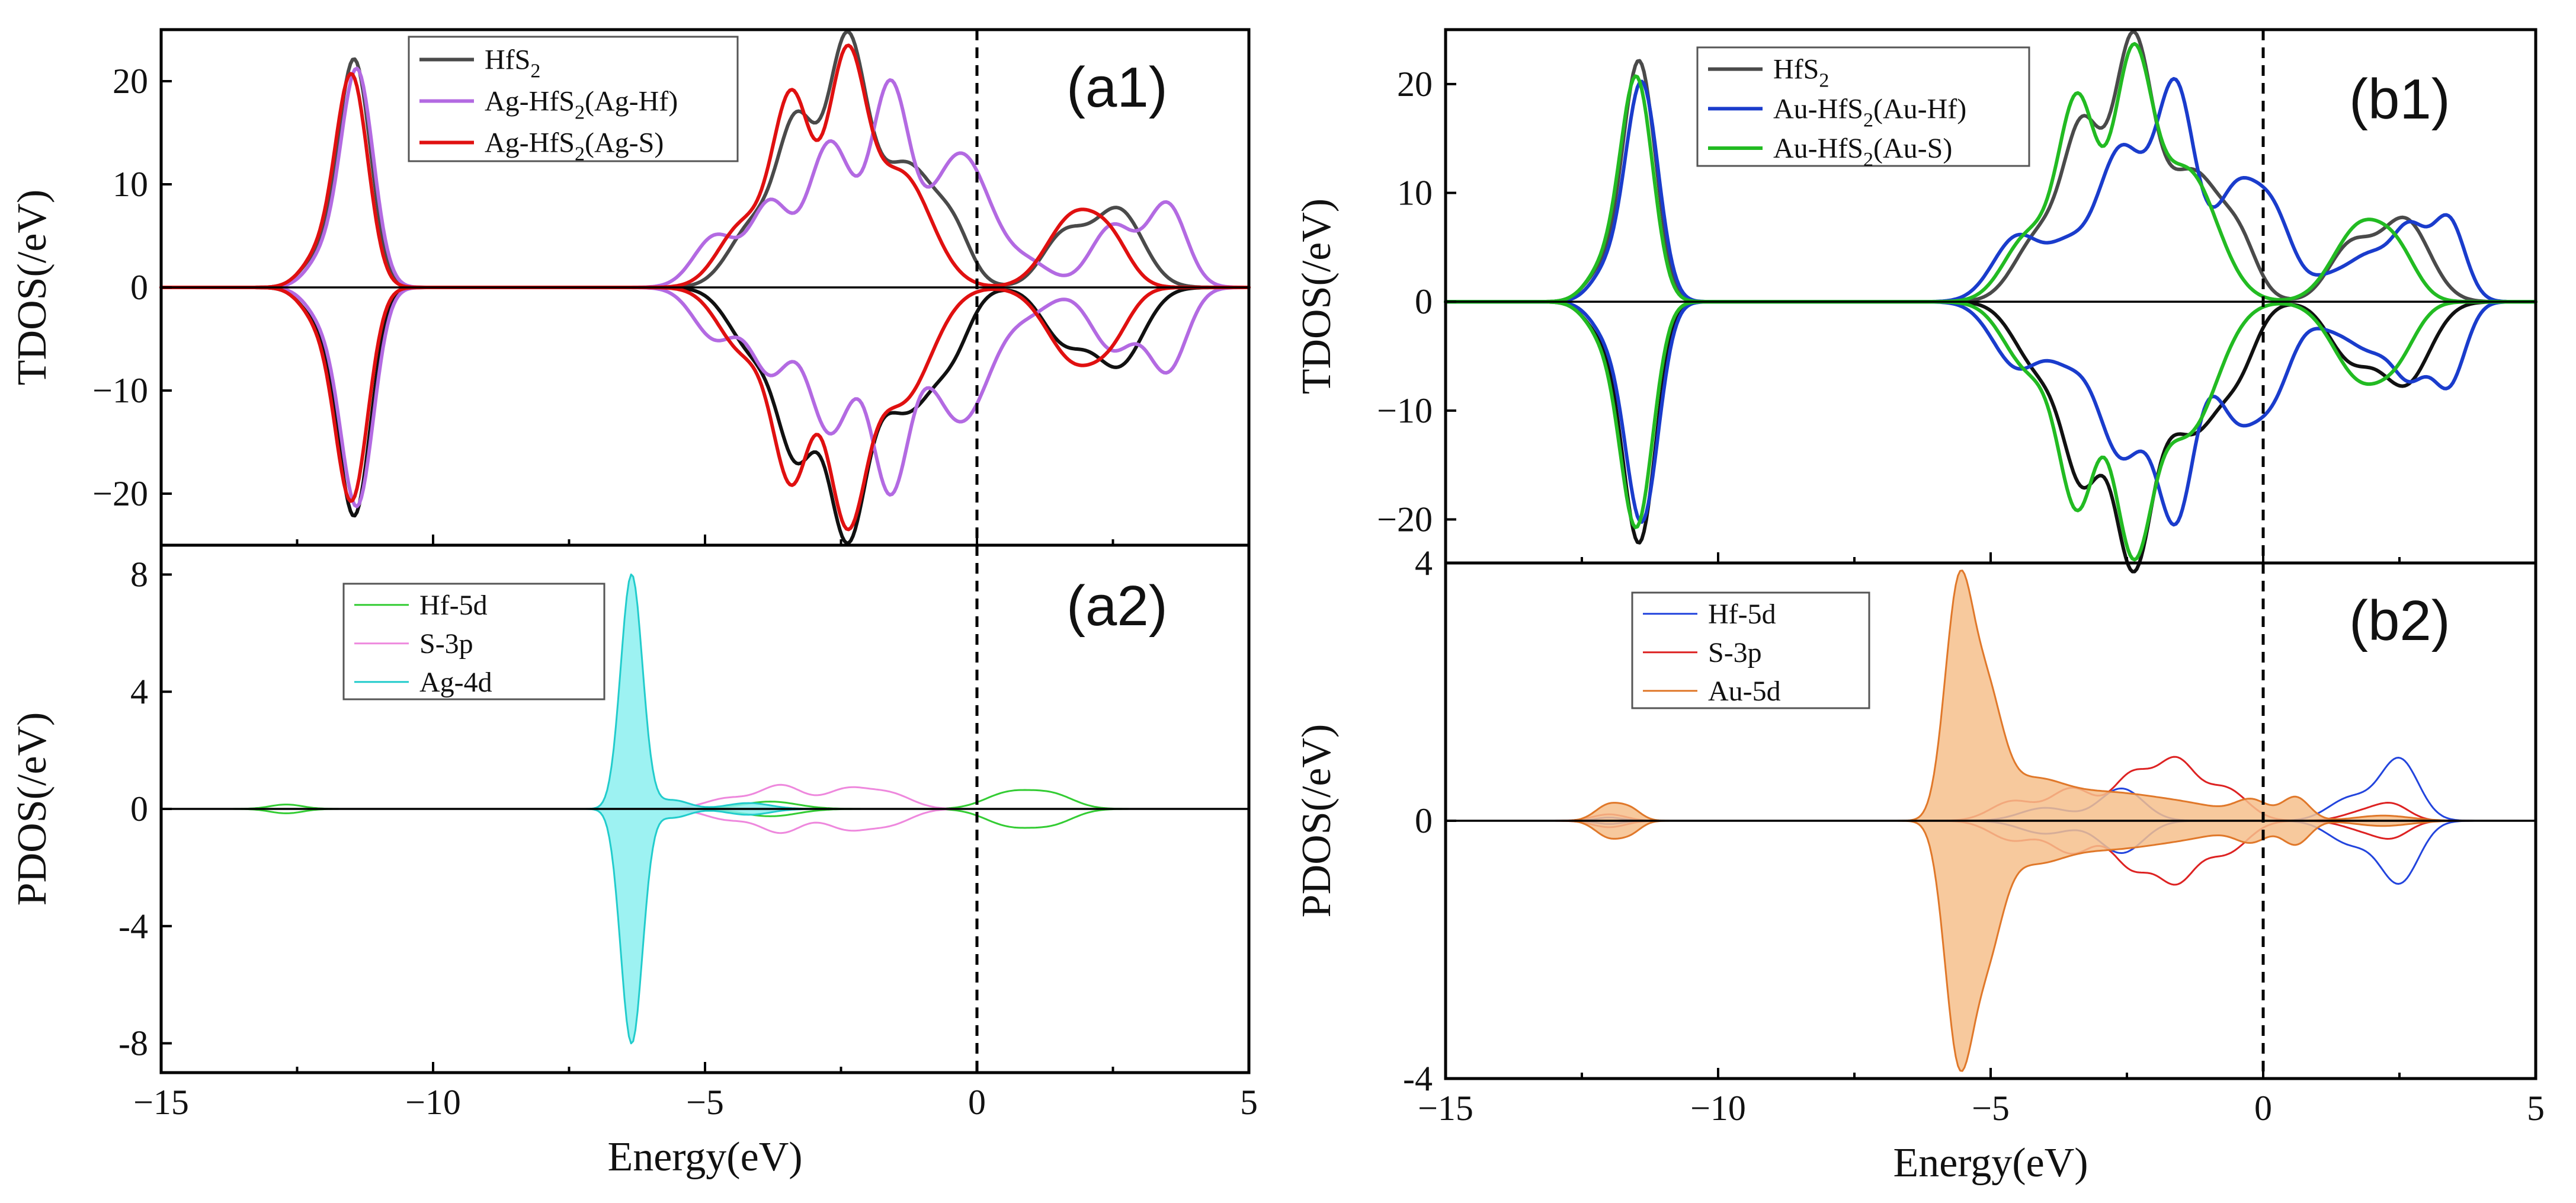 The height and width of the screenshot is (1203, 2576). What do you see at coordinates (120, 494) in the screenshot?
I see `a1-ytick-label: −20` at bounding box center [120, 494].